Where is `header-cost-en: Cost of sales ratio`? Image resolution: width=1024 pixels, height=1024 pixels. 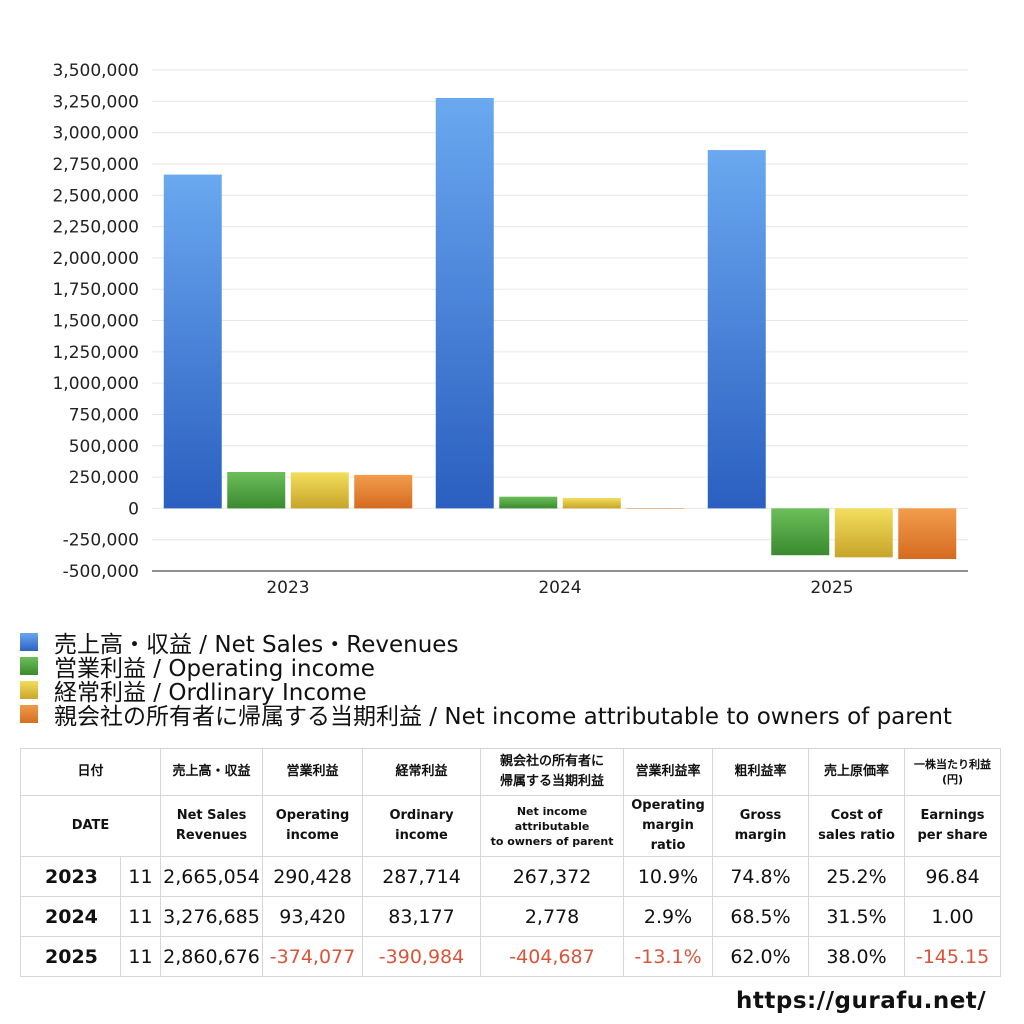
header-cost-en: Cost of sales ratio is located at coordinates (857, 826).